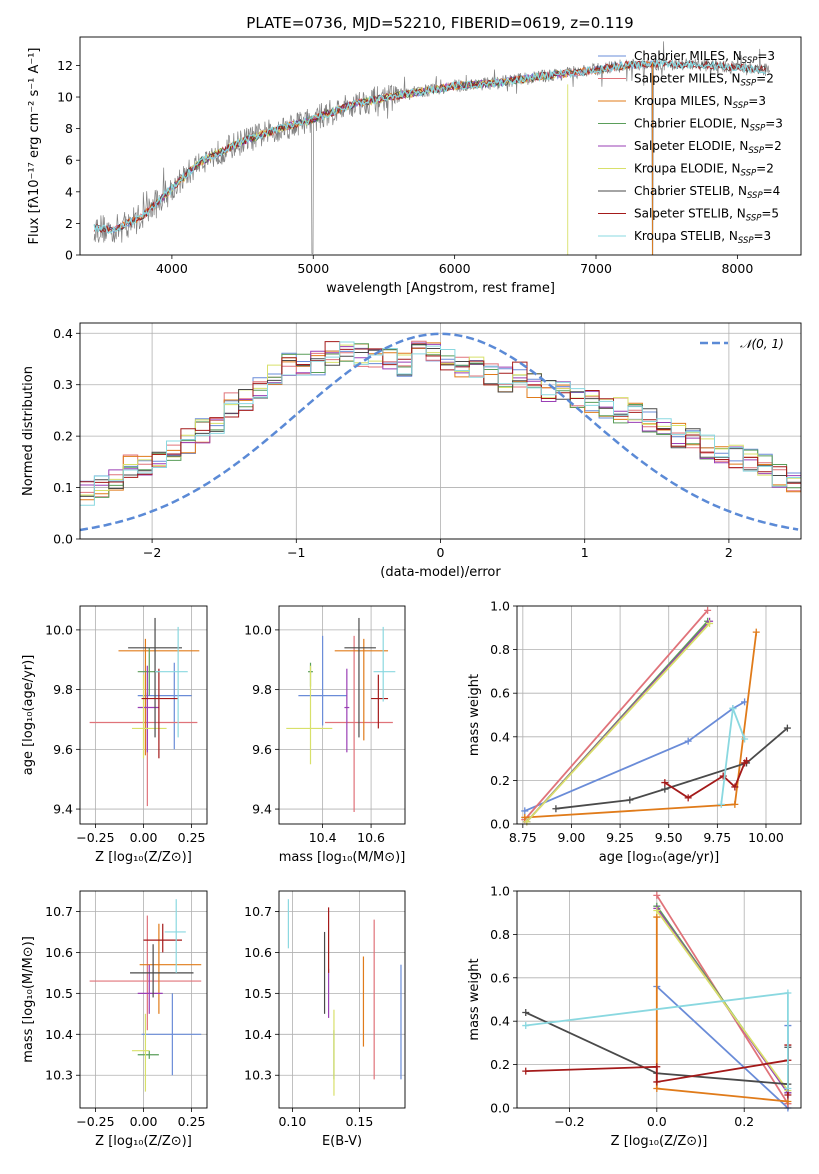 This screenshot has height=1174, width=819. I want to click on series-kroupa_stelib, so click(657, 1040).